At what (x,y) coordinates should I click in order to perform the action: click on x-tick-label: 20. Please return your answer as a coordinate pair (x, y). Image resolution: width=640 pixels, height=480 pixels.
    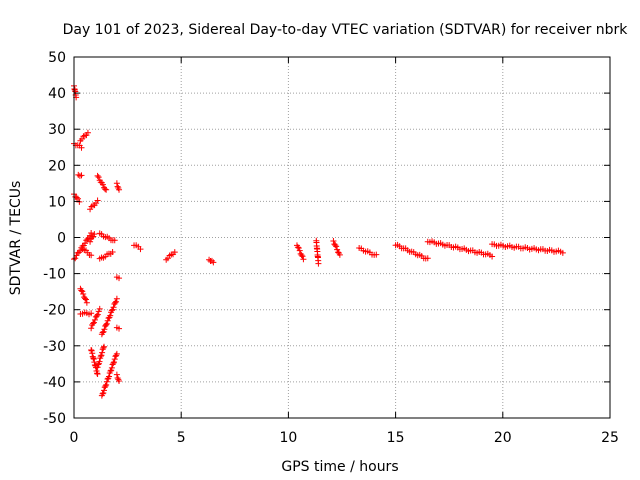
    Looking at the image, I should click on (503, 438).